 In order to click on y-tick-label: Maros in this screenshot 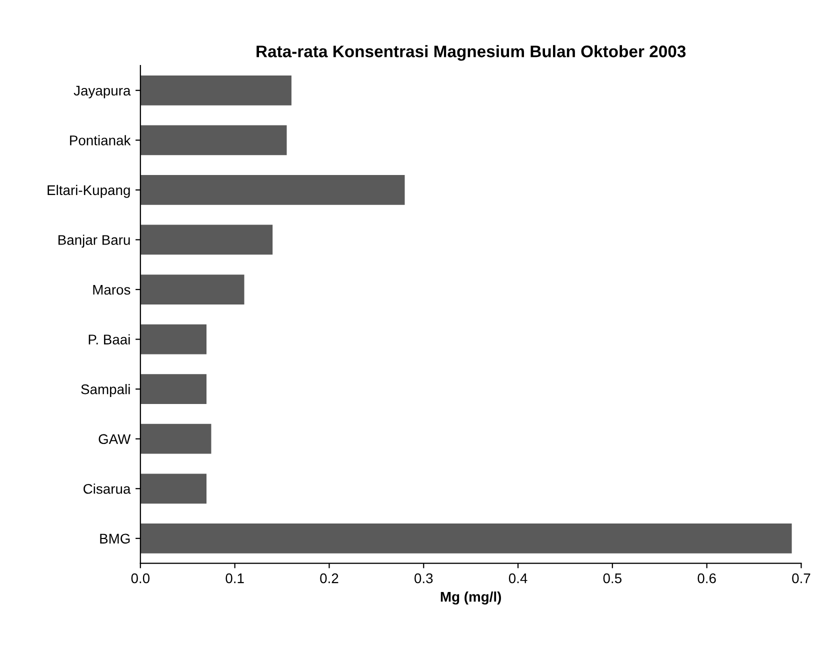, I will do `click(111, 289)`.